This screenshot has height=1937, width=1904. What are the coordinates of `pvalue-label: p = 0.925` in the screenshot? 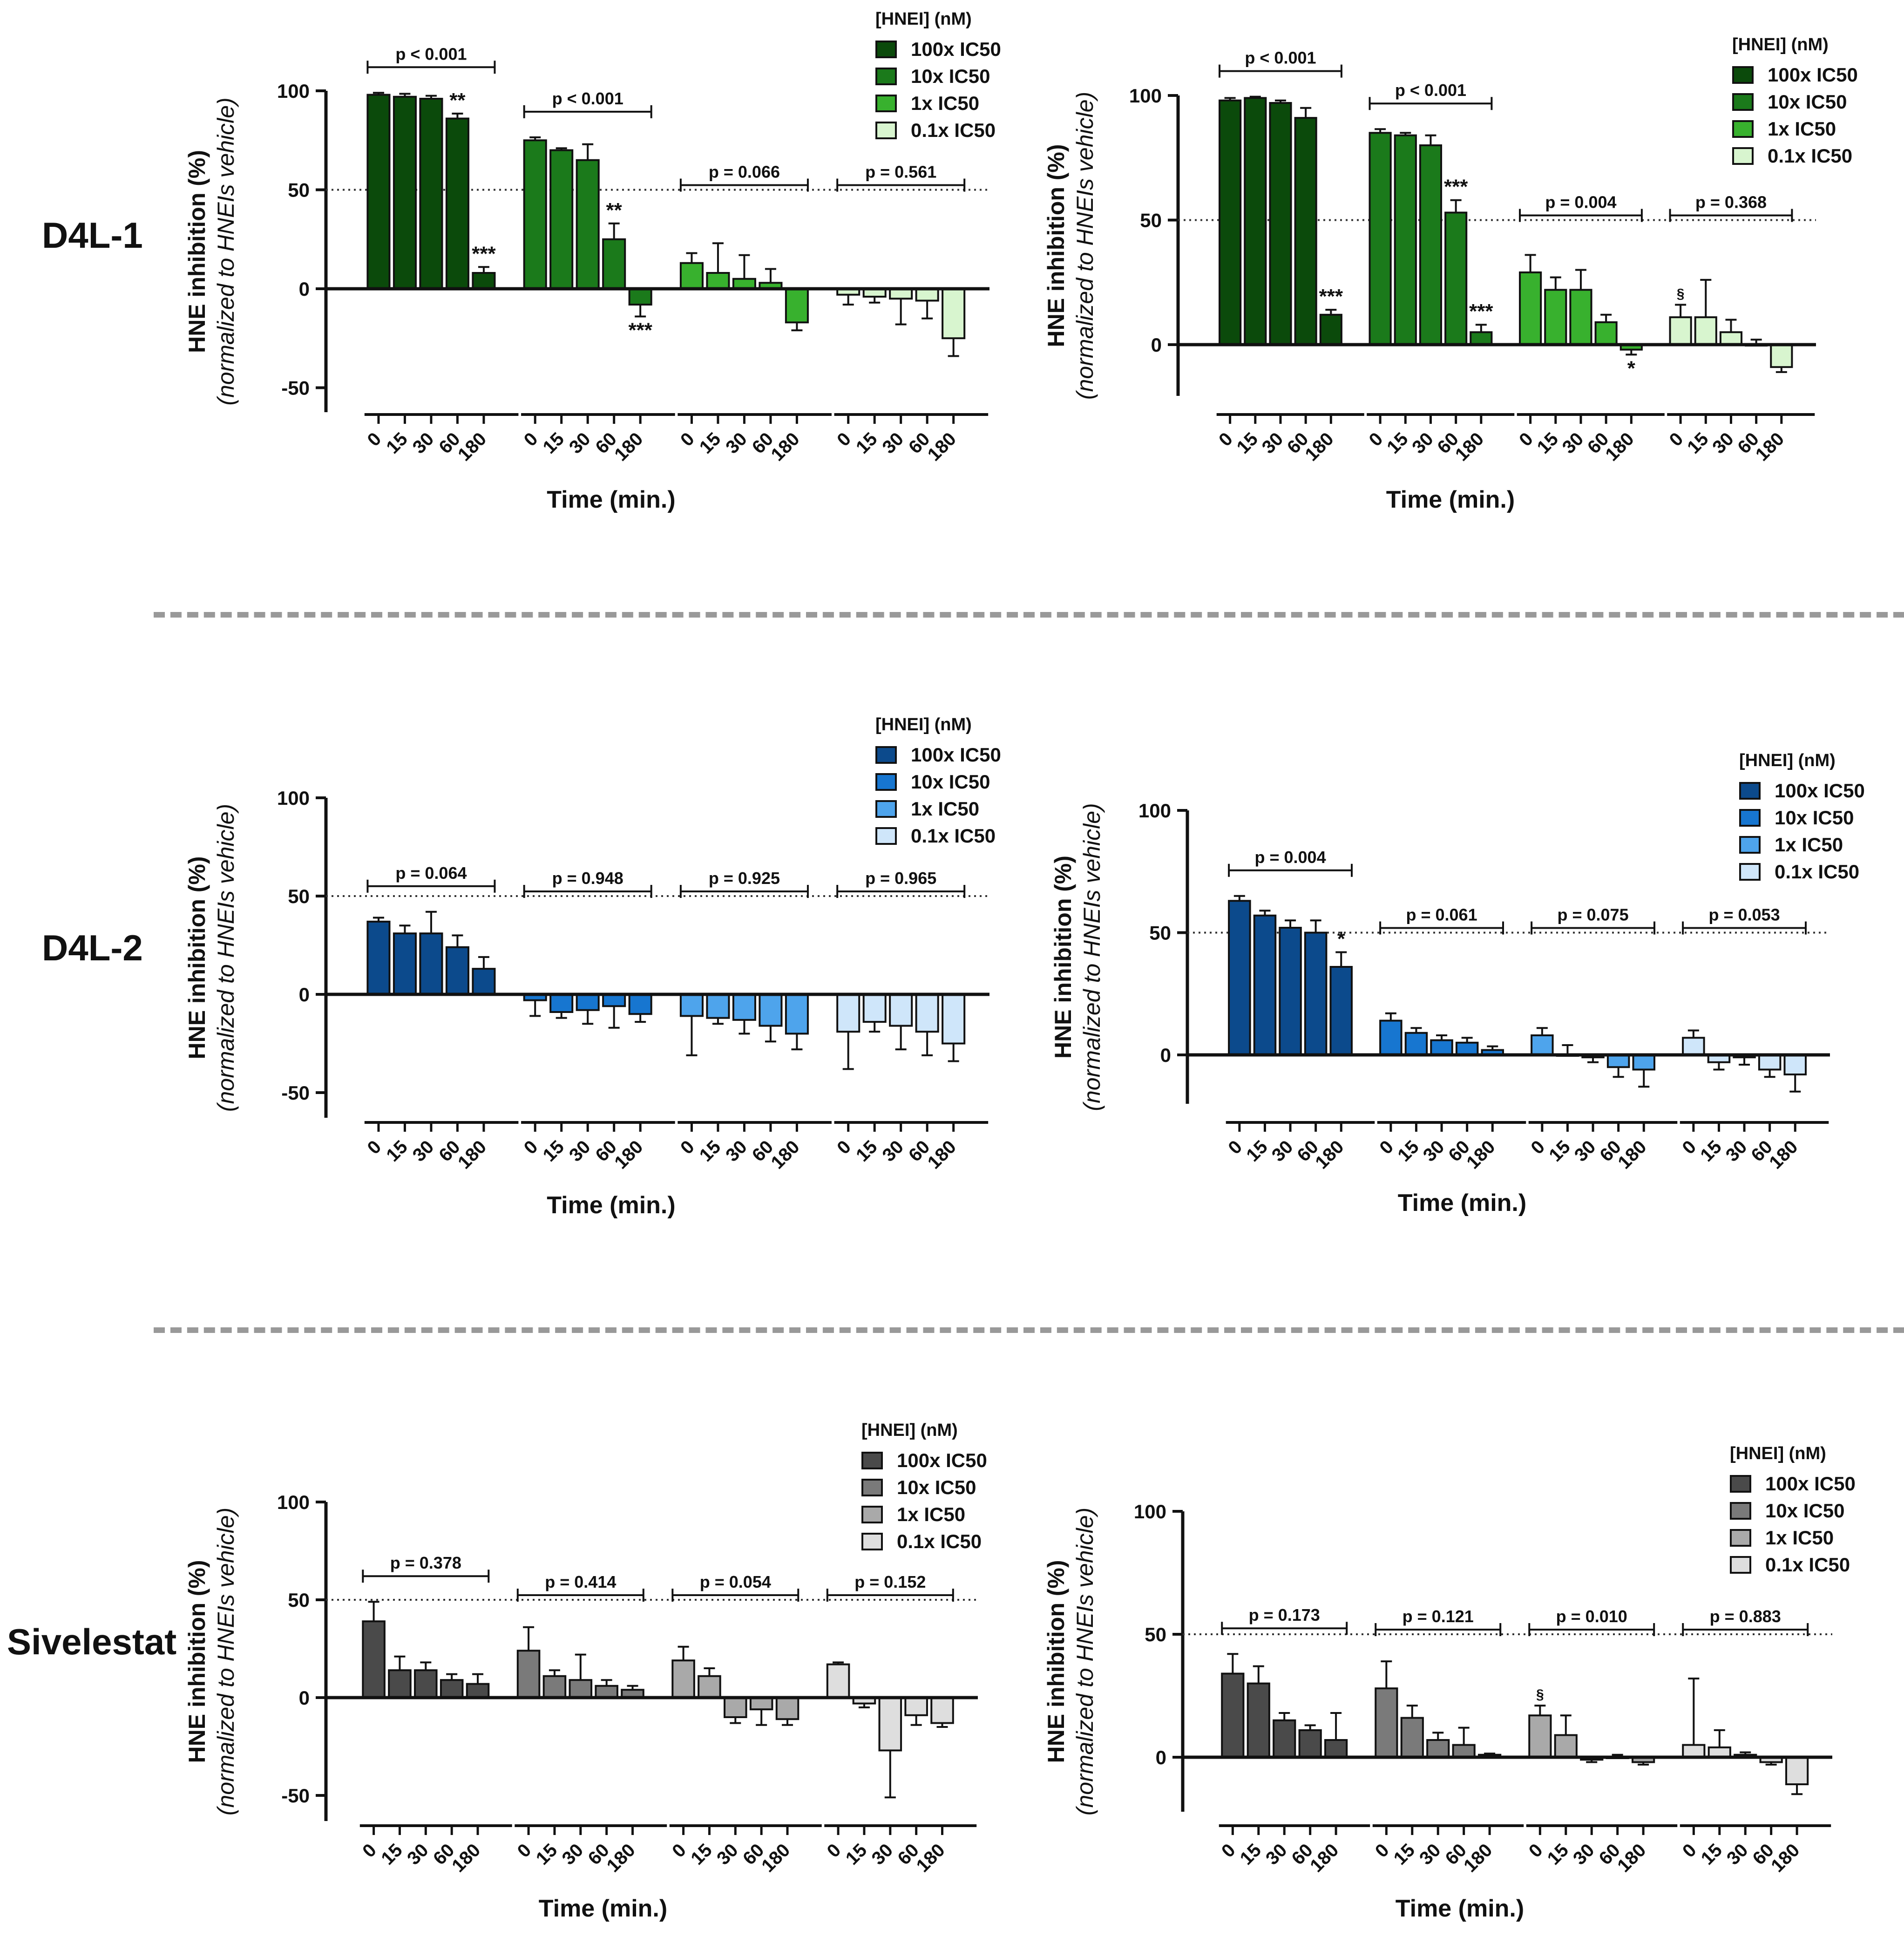 It's located at (745, 878).